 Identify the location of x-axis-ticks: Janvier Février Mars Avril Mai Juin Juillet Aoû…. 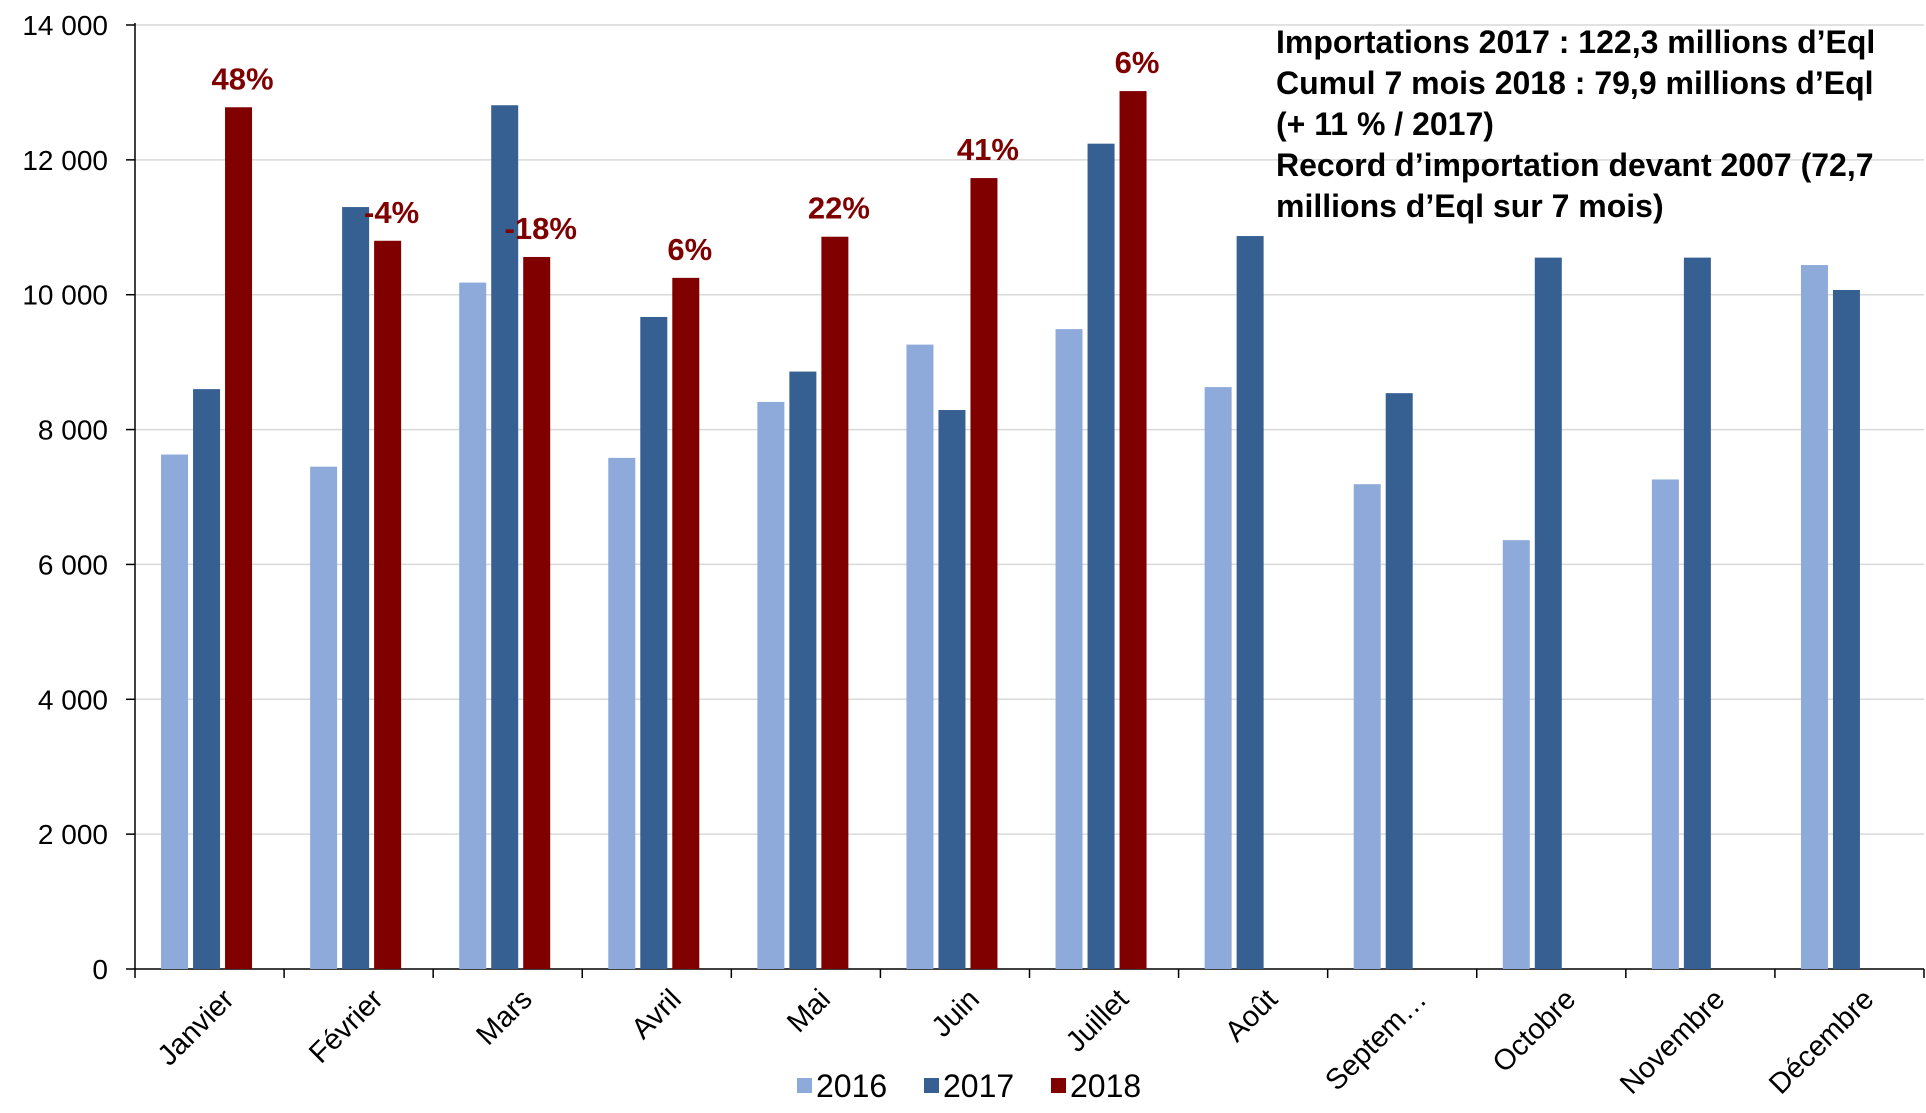
(1016, 1041).